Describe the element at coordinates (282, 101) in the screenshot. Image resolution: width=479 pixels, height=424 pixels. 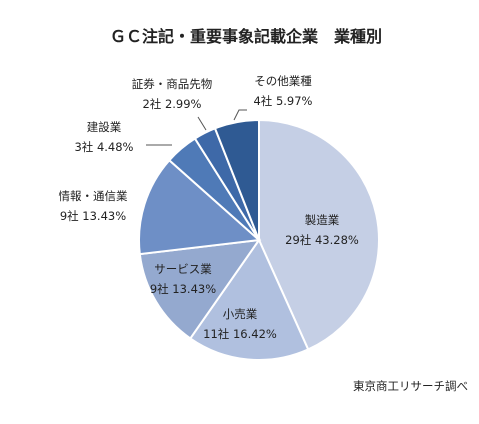
I see `slice-value-label: 4社 5.97%` at that location.